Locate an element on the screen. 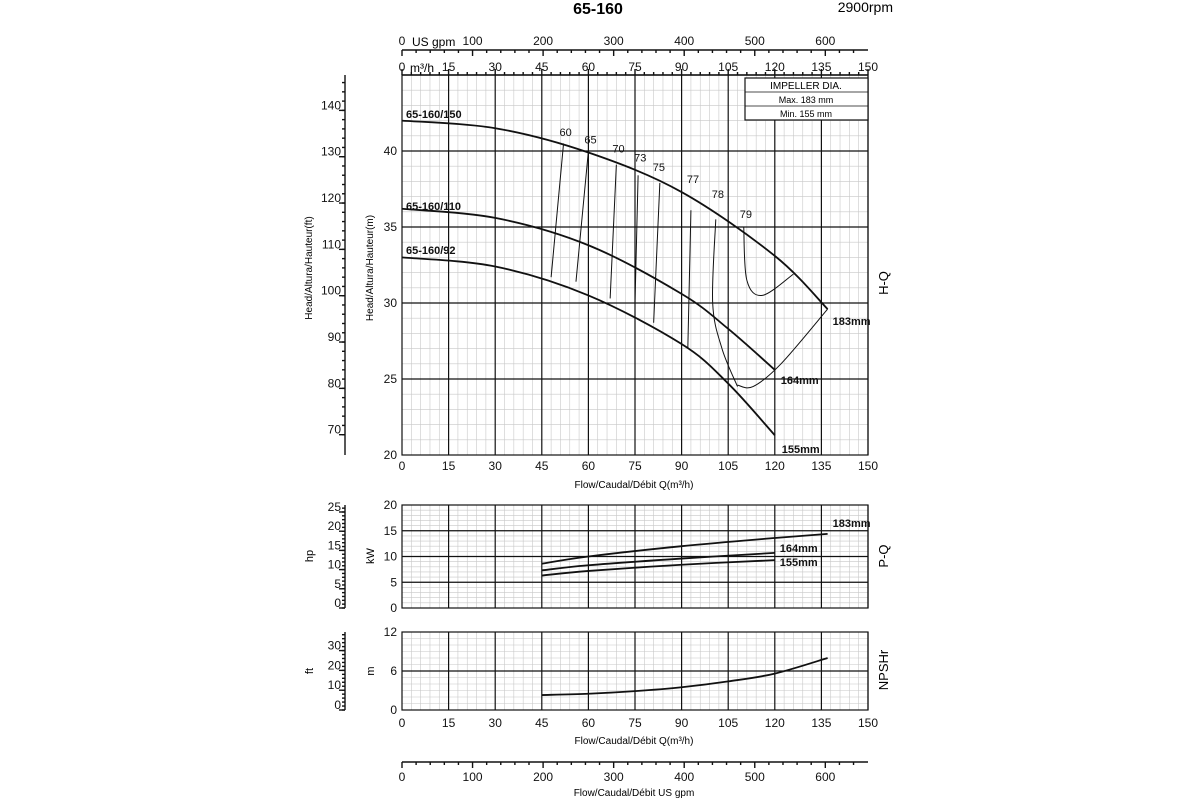 This screenshot has height=800, width=1200. secondary-tick-label: 30 is located at coordinates (335, 646).